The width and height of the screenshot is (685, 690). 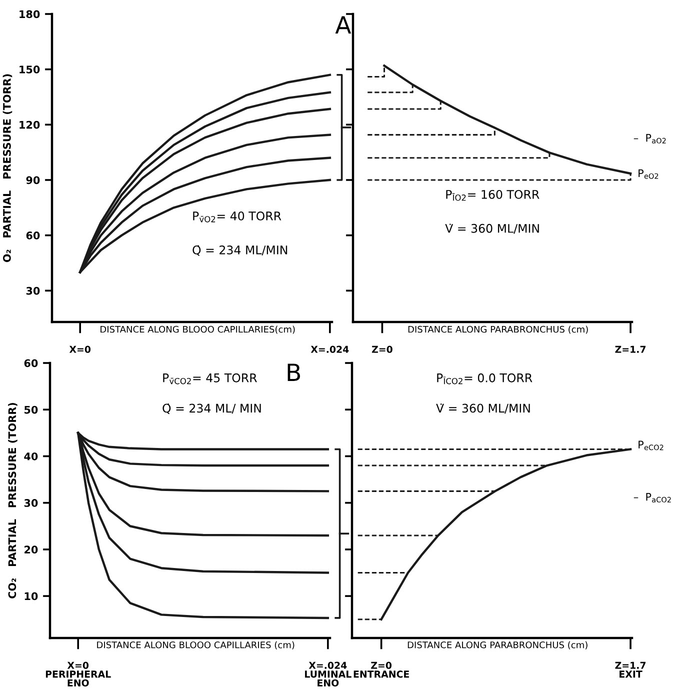 What do you see at coordinates (31, 410) in the screenshot?
I see `y-tick-label: 50` at bounding box center [31, 410].